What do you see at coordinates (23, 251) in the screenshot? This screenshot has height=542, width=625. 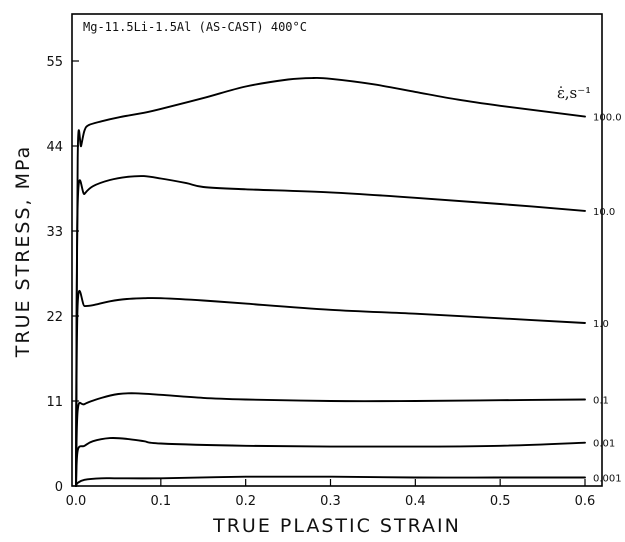 I see `y-axis-label: TRUE STRESS, MPa` at bounding box center [23, 251].